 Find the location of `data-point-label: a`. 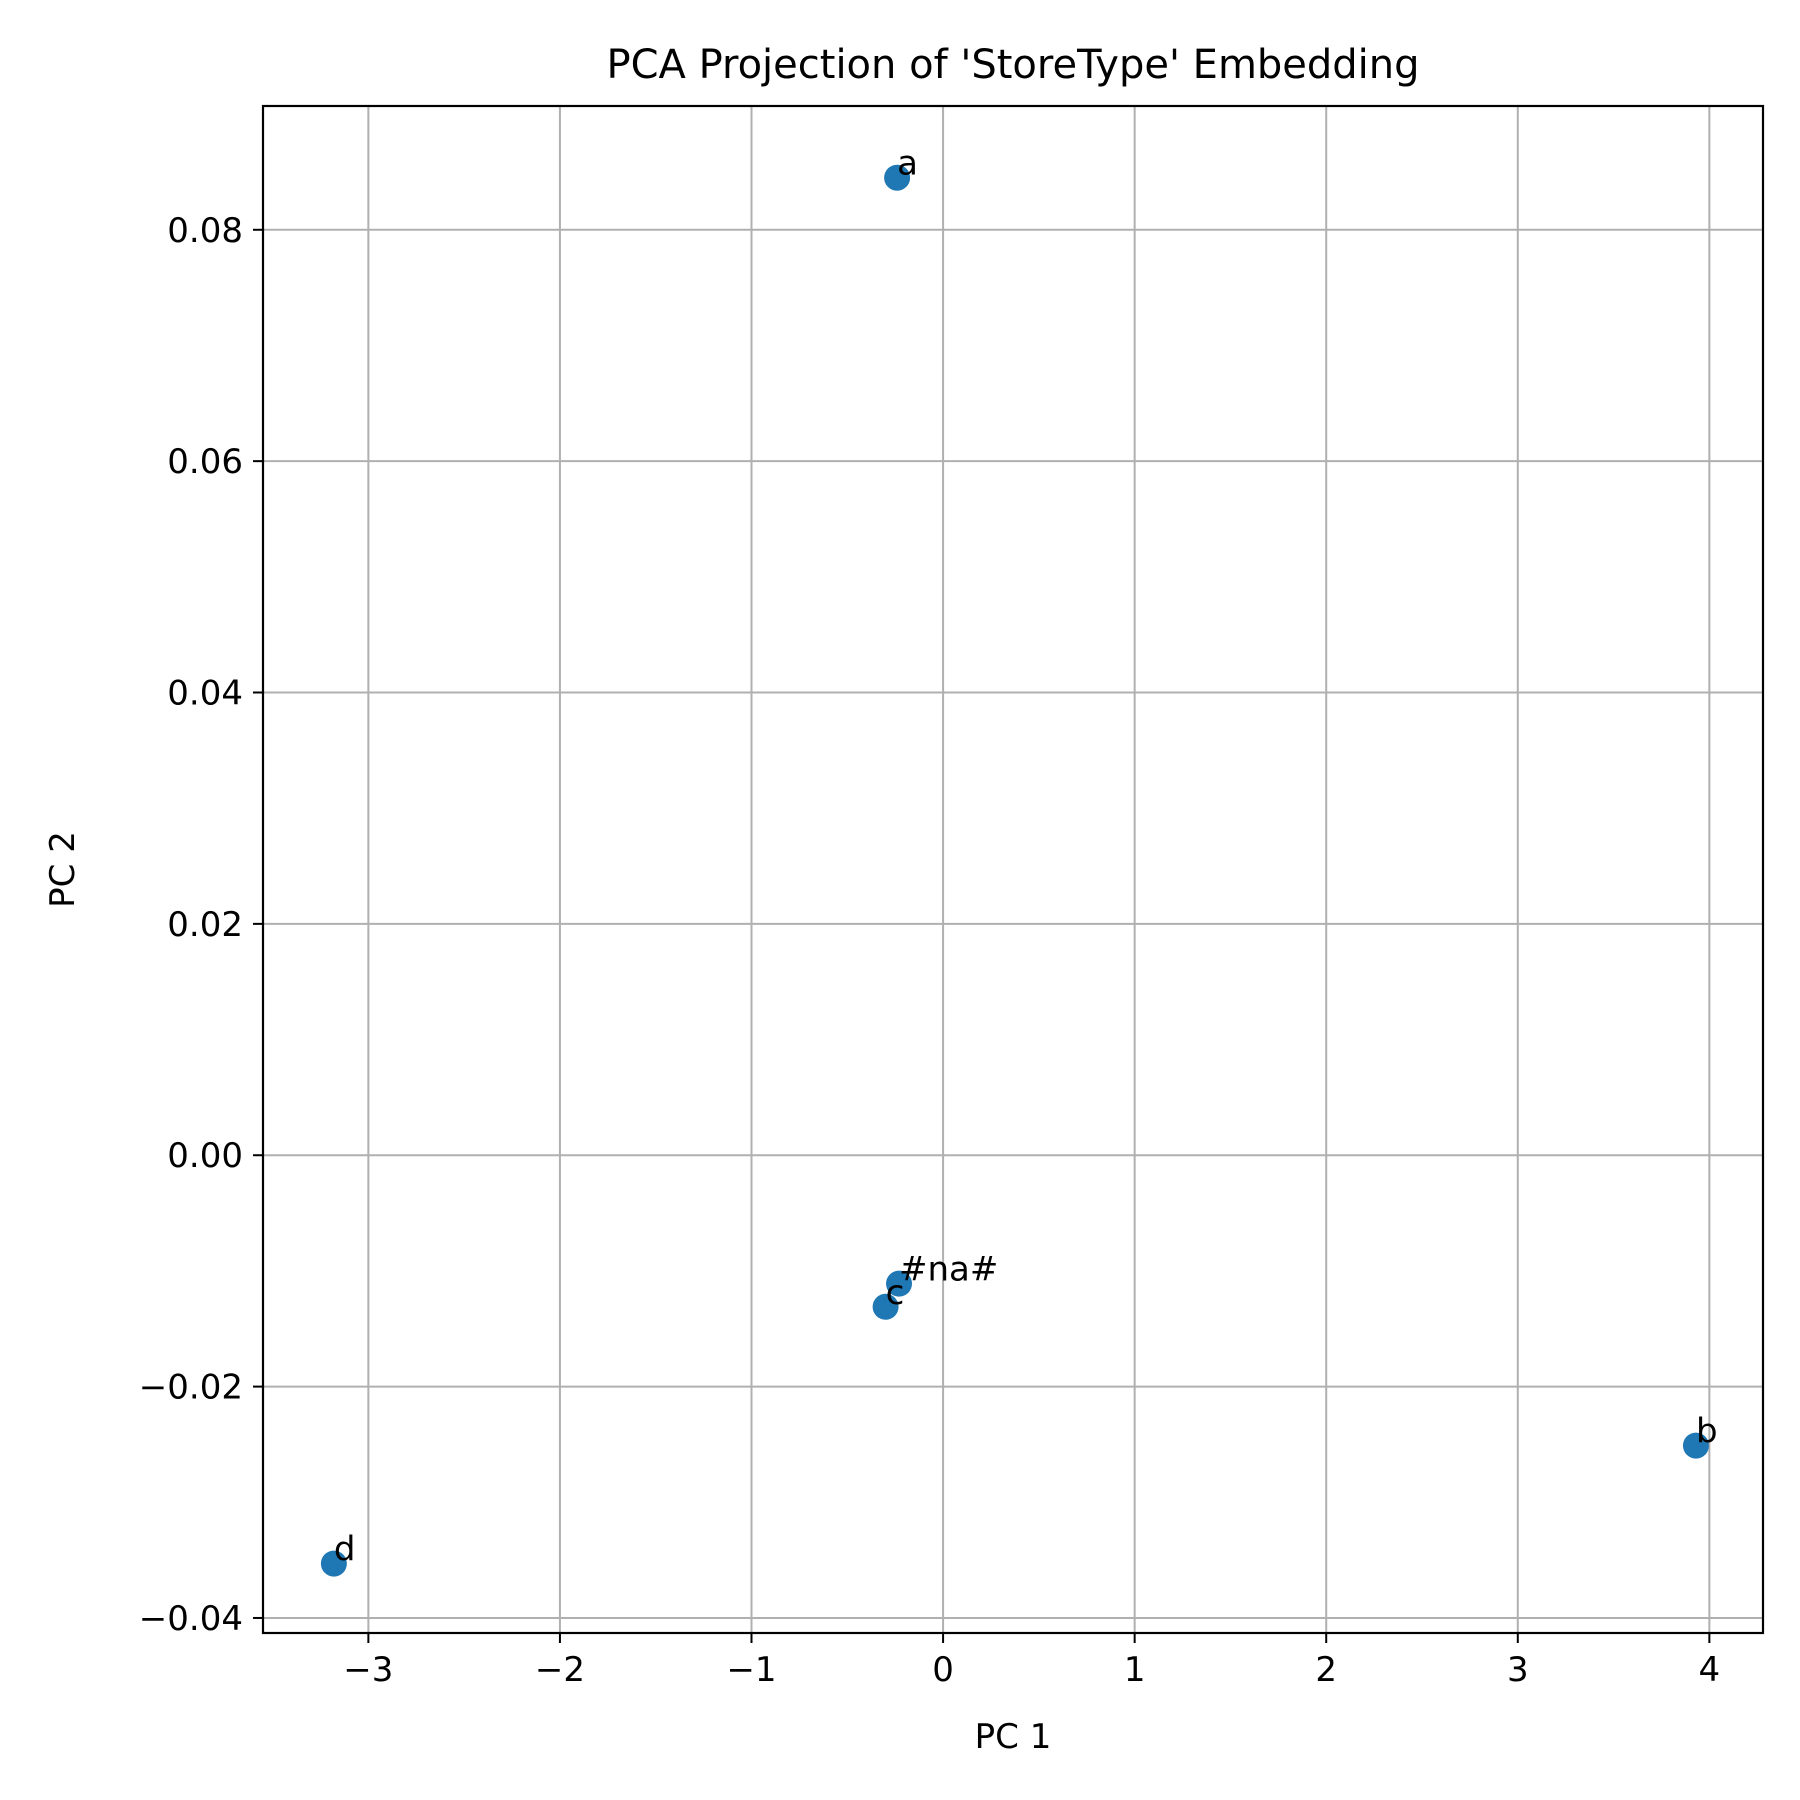

data-point-label: a is located at coordinates (907, 164).